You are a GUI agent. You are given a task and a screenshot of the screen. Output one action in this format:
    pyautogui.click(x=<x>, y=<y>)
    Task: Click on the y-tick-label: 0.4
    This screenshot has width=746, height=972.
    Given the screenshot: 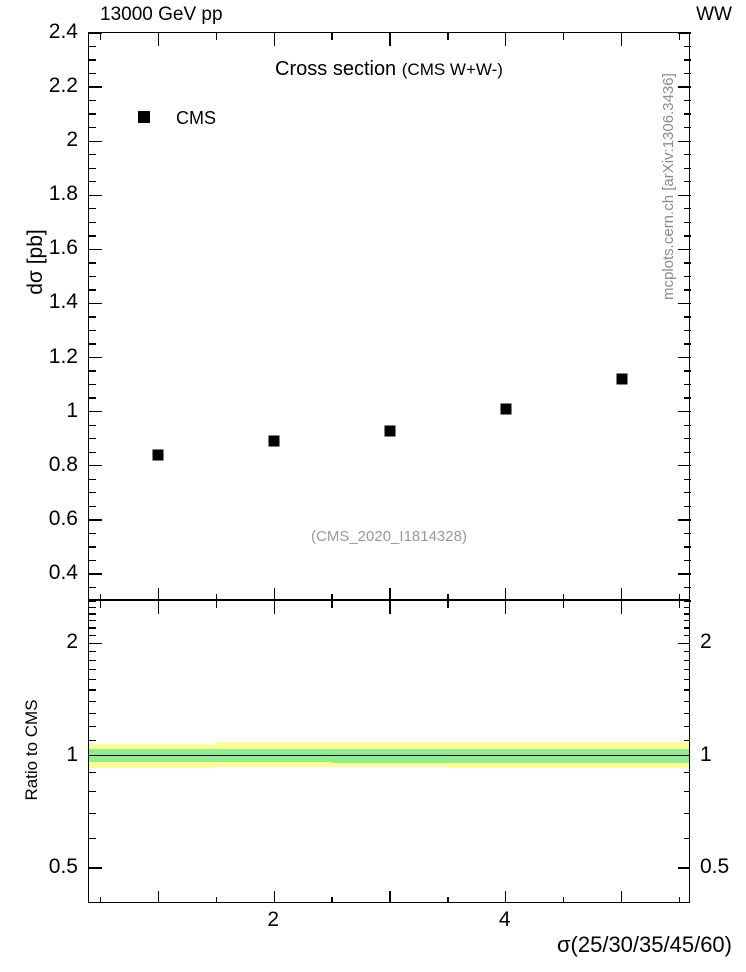 What is the action you would take?
    pyautogui.click(x=63, y=572)
    